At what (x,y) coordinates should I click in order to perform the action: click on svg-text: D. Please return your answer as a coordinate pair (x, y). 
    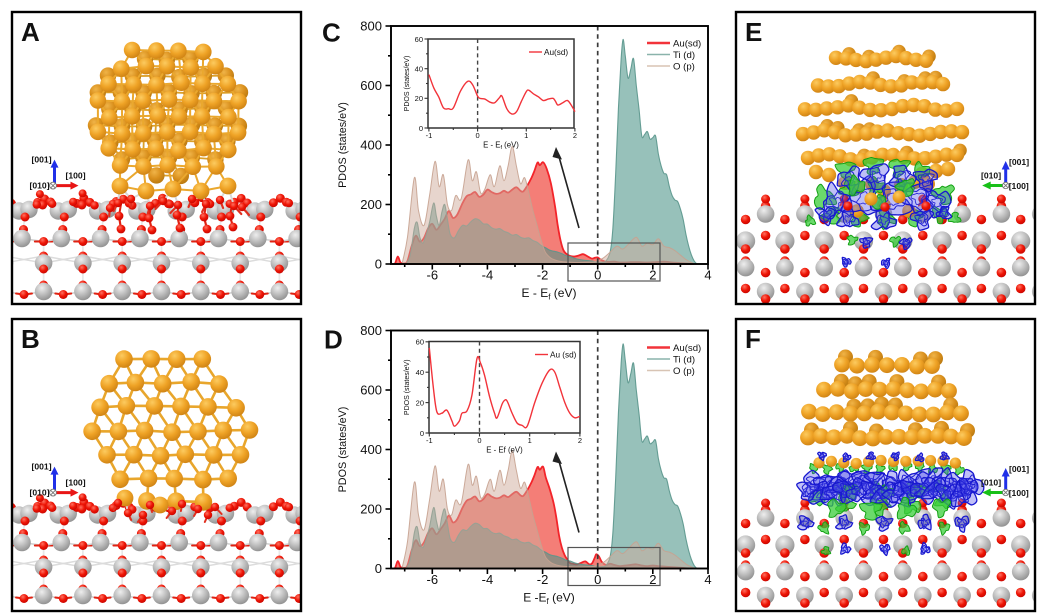
    Looking at the image, I should click on (333, 340).